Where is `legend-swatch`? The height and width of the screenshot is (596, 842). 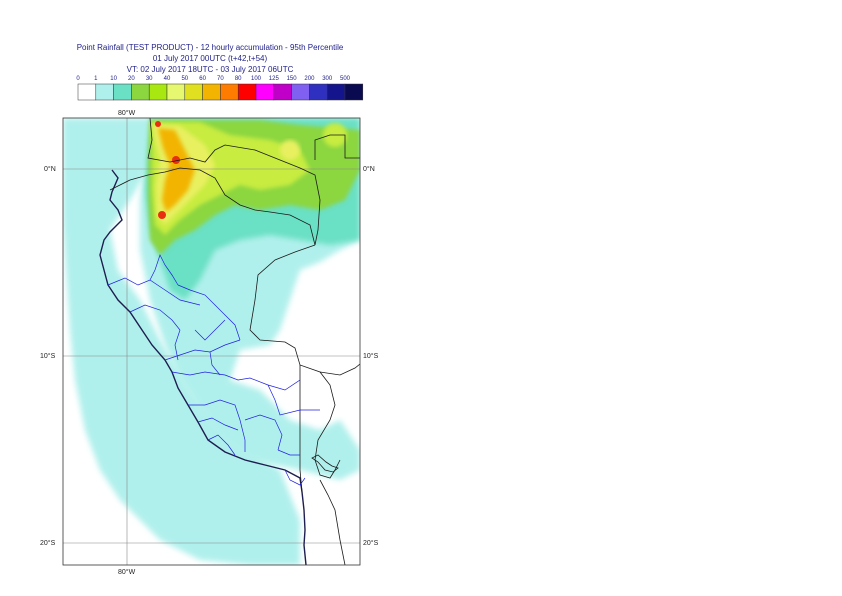 legend-swatch is located at coordinates (354, 92).